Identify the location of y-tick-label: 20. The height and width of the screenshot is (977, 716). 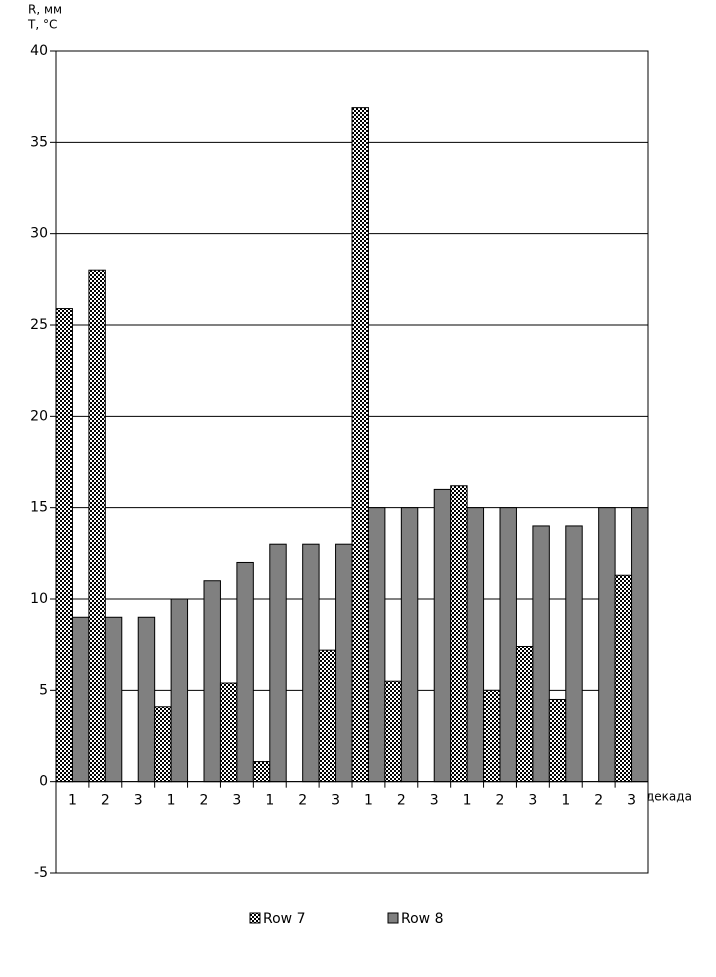
(39, 416).